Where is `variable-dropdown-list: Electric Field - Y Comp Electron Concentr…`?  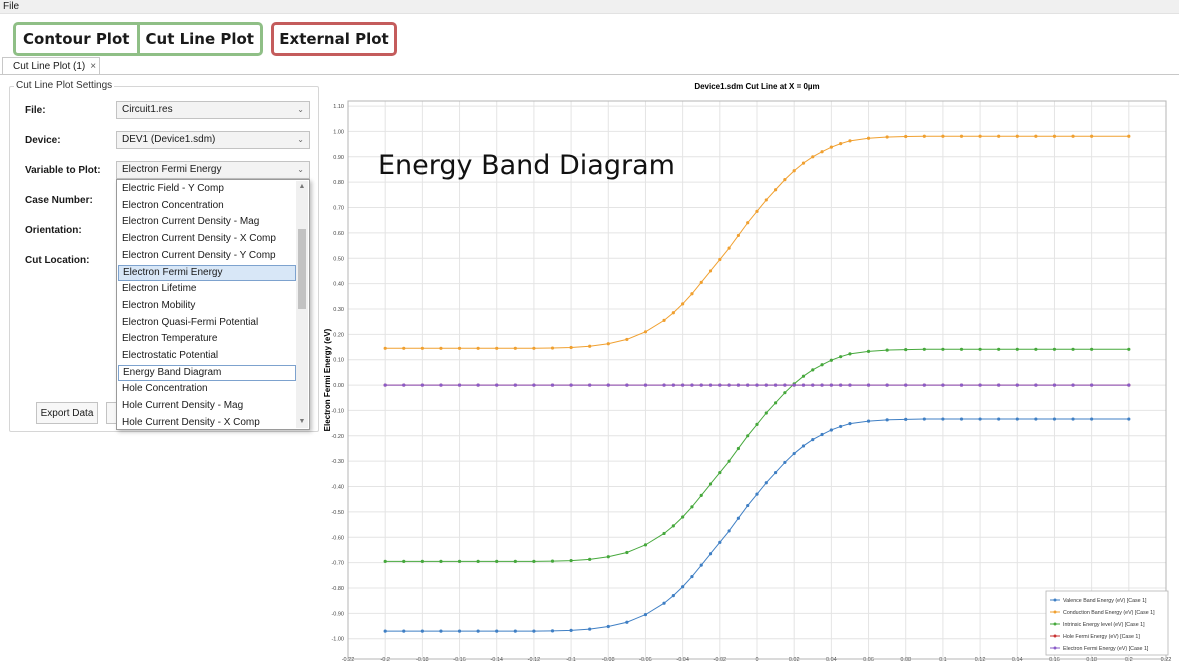 variable-dropdown-list: Electric Field - Y Comp Electron Concentr… is located at coordinates (213, 304).